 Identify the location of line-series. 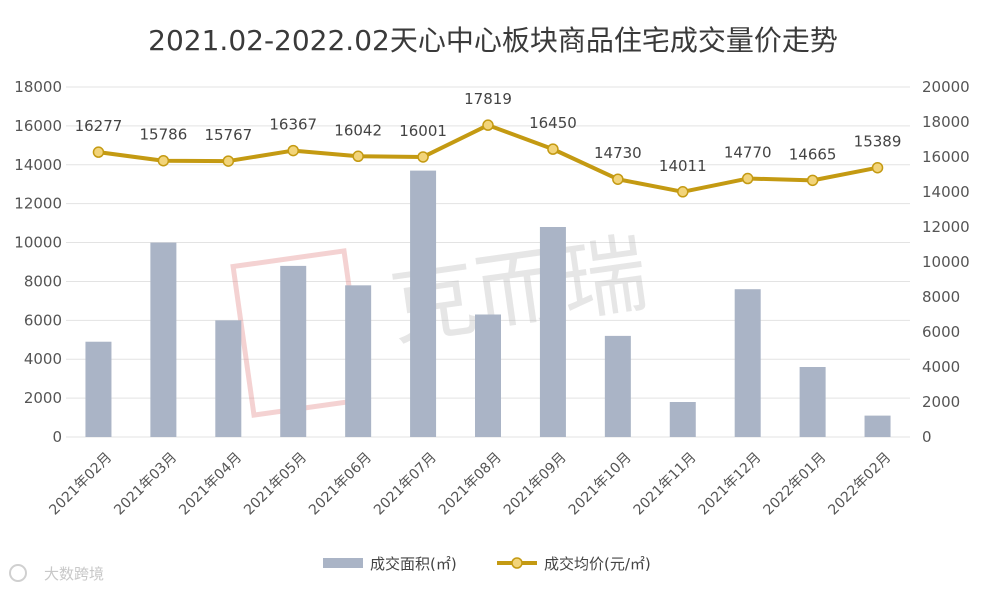
(488, 158).